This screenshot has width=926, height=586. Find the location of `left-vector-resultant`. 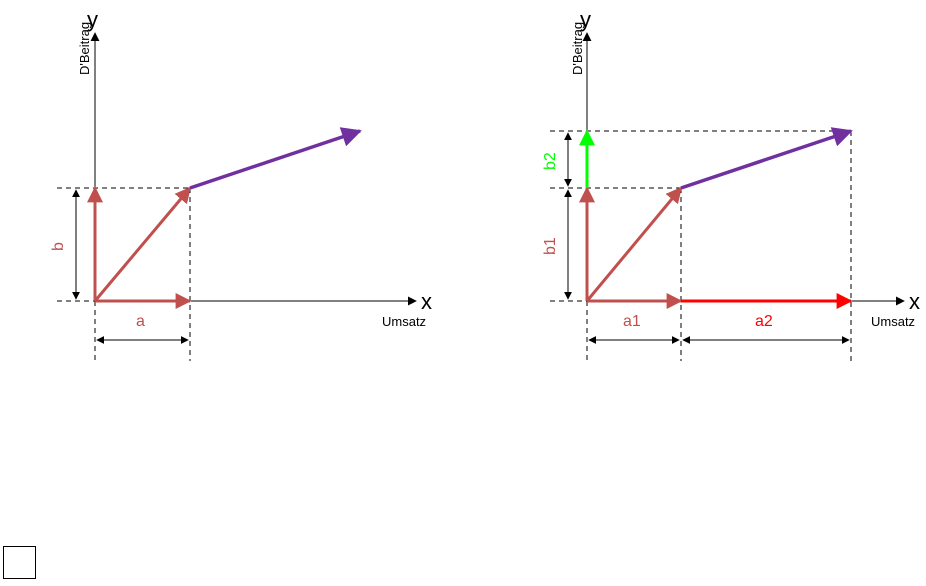

left-vector-resultant is located at coordinates (275, 158).